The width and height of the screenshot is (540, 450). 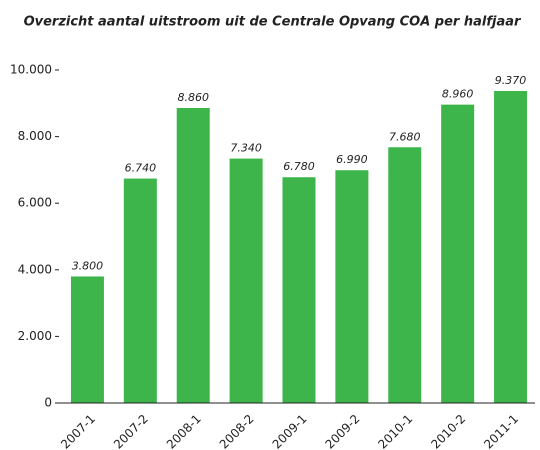 I want to click on value-label: 7.680, so click(x=405, y=136).